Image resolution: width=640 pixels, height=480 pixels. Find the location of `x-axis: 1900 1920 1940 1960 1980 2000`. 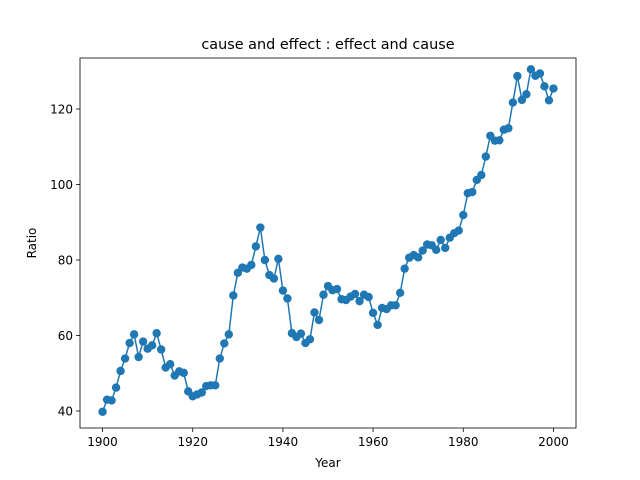

x-axis: 1900 1920 1940 1960 1980 2000 is located at coordinates (328, 438).